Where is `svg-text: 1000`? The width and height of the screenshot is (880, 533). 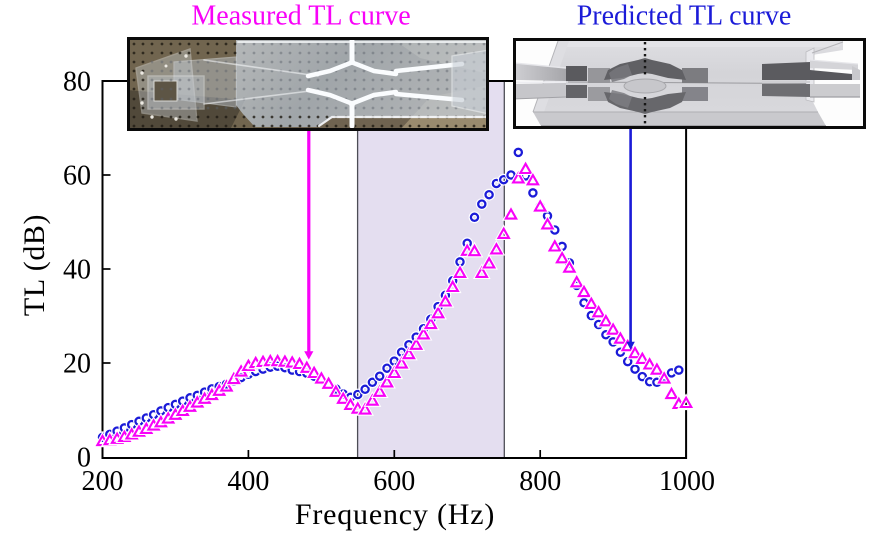 svg-text: 1000 is located at coordinates (687, 481).